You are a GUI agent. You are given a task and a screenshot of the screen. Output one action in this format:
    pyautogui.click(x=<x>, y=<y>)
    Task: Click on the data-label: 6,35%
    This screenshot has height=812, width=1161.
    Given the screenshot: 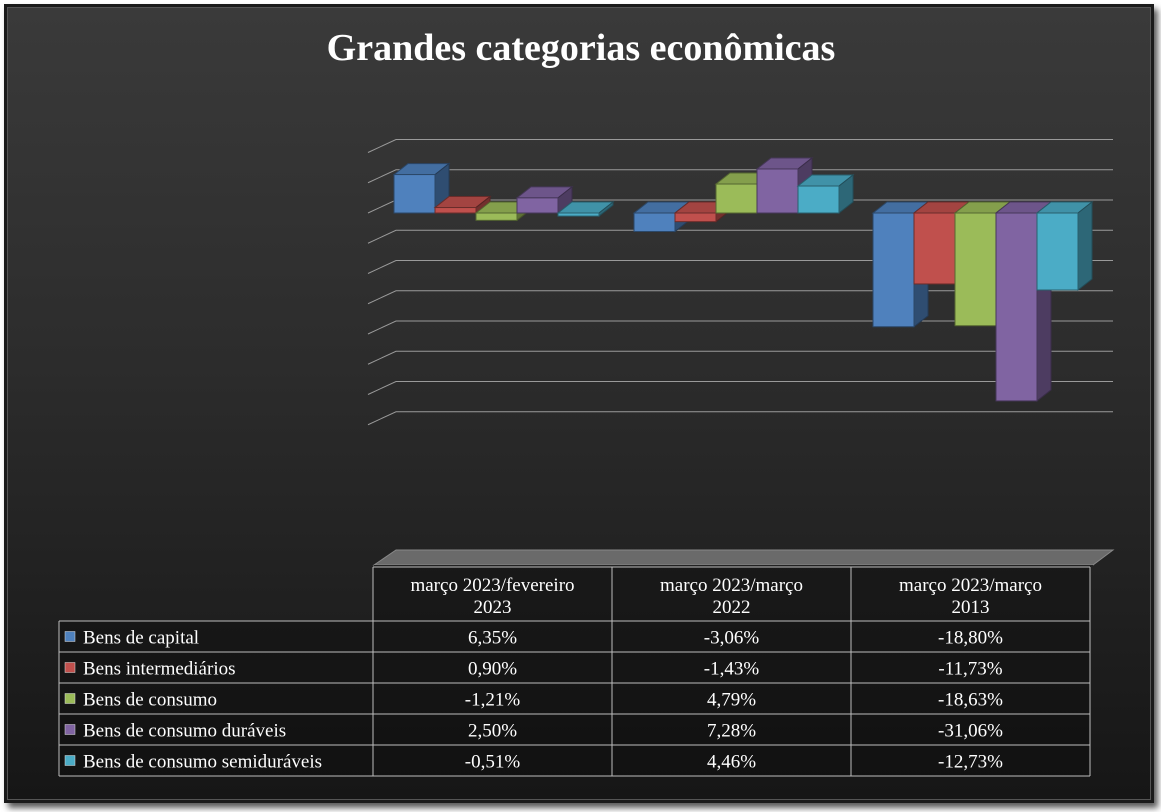 What is the action you would take?
    pyautogui.click(x=492, y=638)
    